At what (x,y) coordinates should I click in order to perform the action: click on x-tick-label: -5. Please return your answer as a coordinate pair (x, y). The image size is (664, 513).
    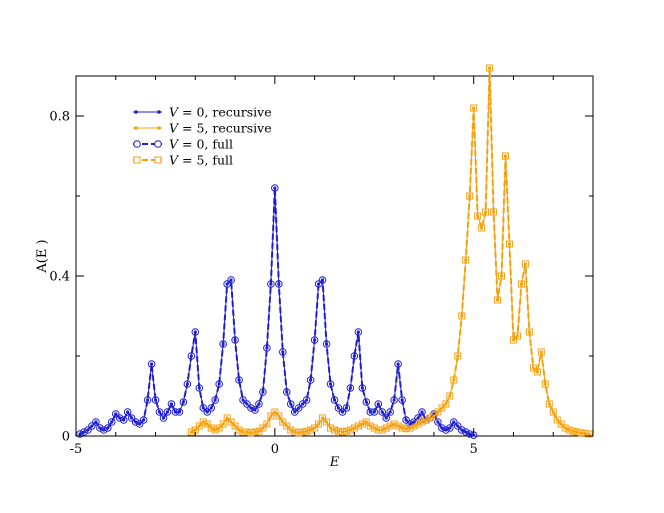
    Looking at the image, I should click on (76, 449).